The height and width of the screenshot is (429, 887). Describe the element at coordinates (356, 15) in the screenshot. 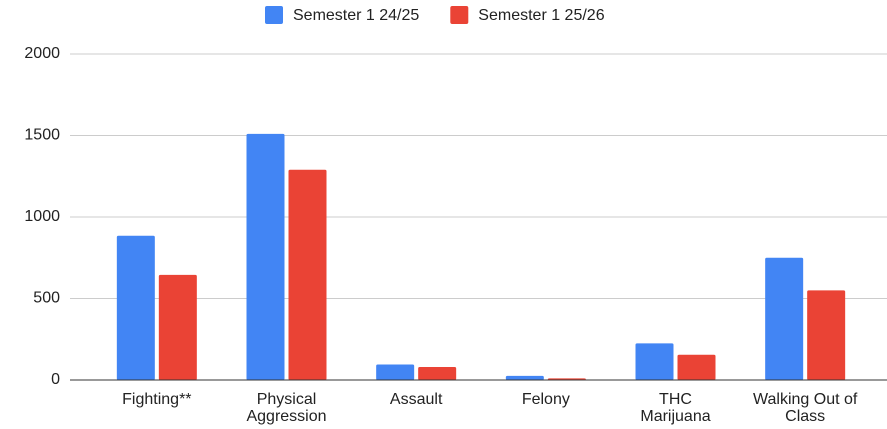

I see `legend-label: Semester 1 24/25` at that location.